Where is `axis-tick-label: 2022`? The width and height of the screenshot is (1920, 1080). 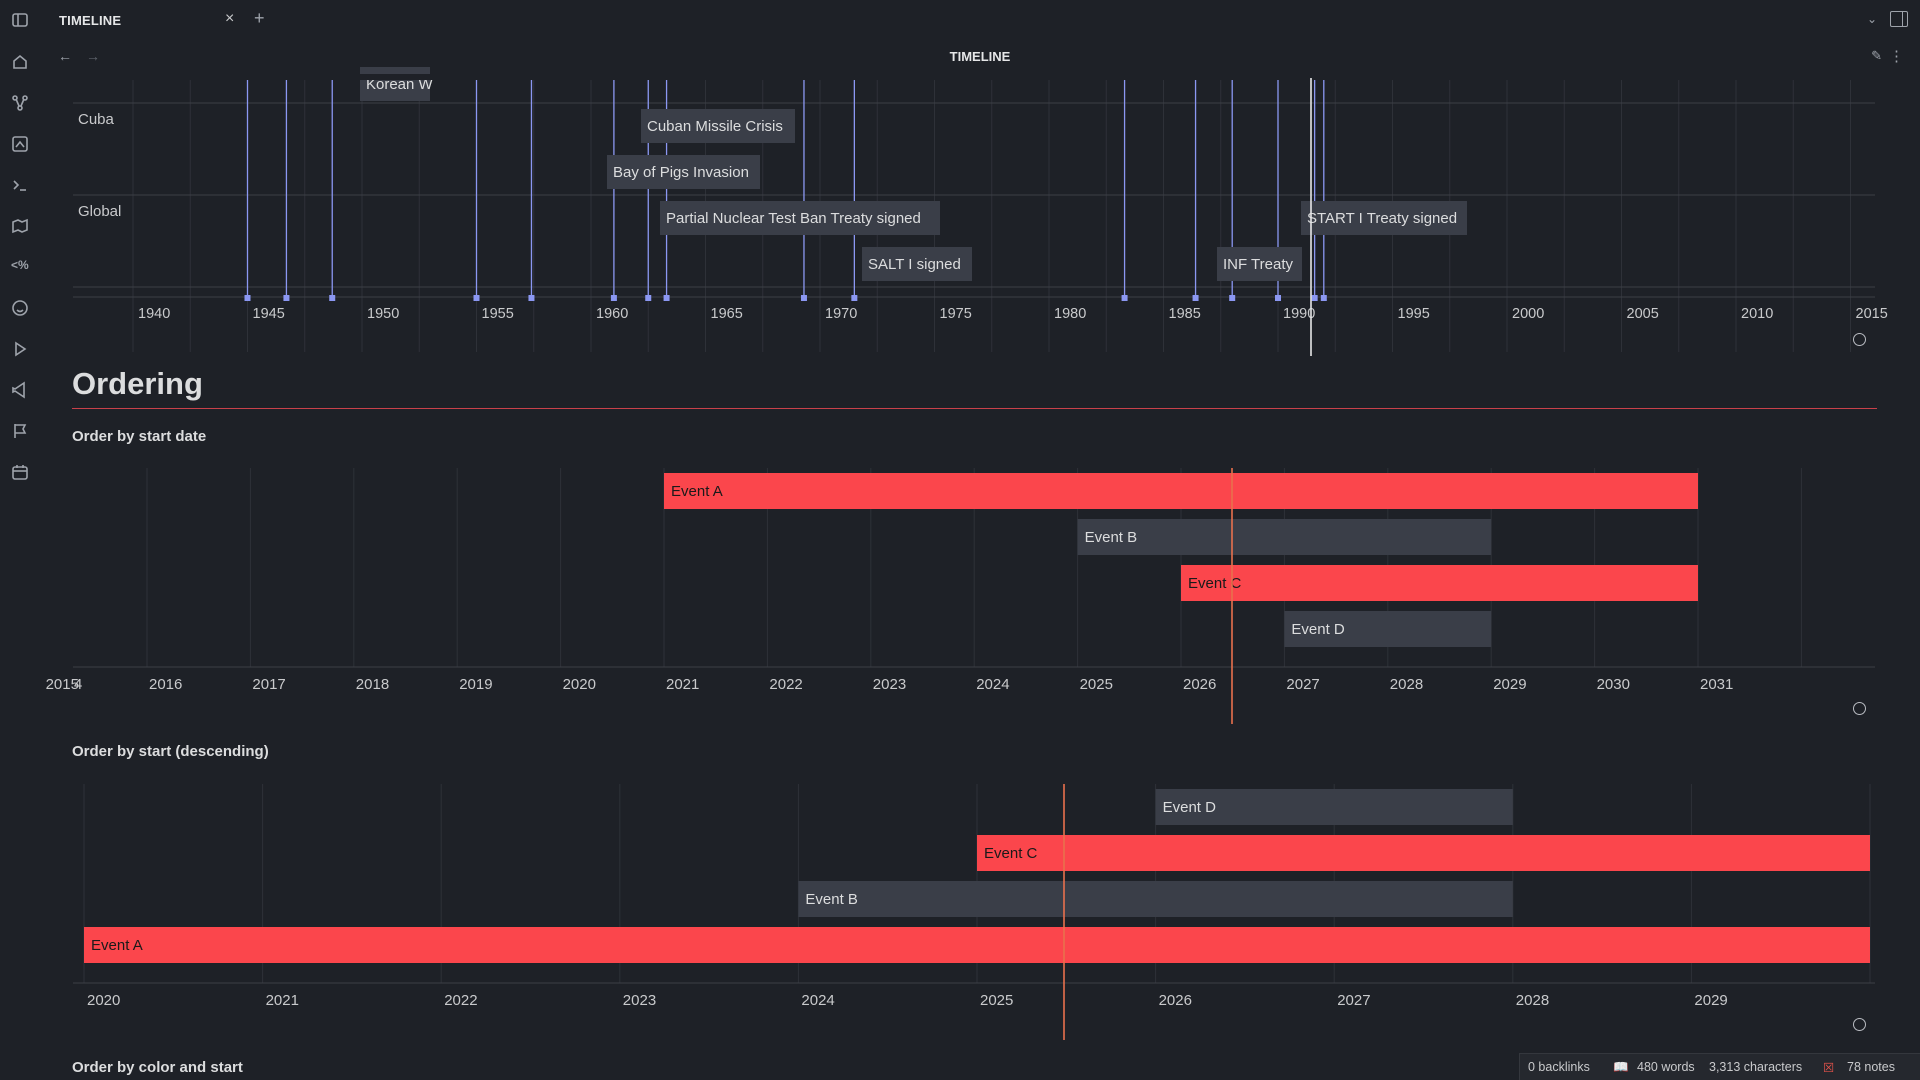 axis-tick-label: 2022 is located at coordinates (460, 1000).